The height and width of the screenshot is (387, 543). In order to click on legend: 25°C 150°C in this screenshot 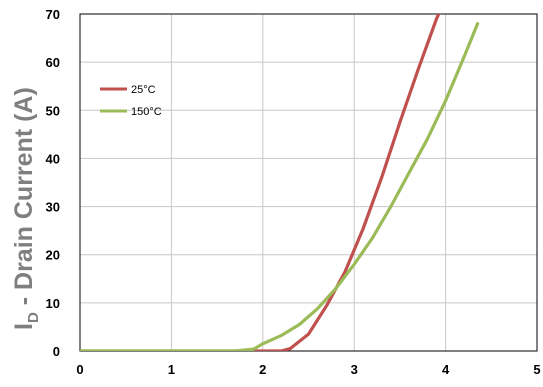, I will do `click(131, 101)`.